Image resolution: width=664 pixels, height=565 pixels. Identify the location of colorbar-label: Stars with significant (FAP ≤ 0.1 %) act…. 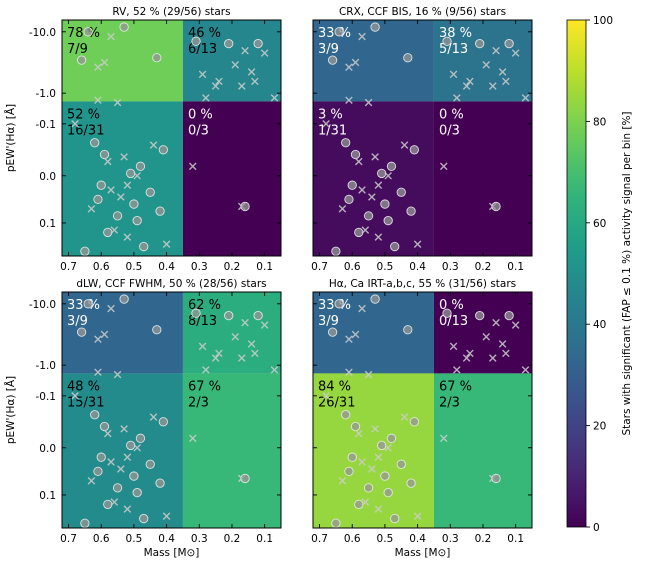
(627, 273).